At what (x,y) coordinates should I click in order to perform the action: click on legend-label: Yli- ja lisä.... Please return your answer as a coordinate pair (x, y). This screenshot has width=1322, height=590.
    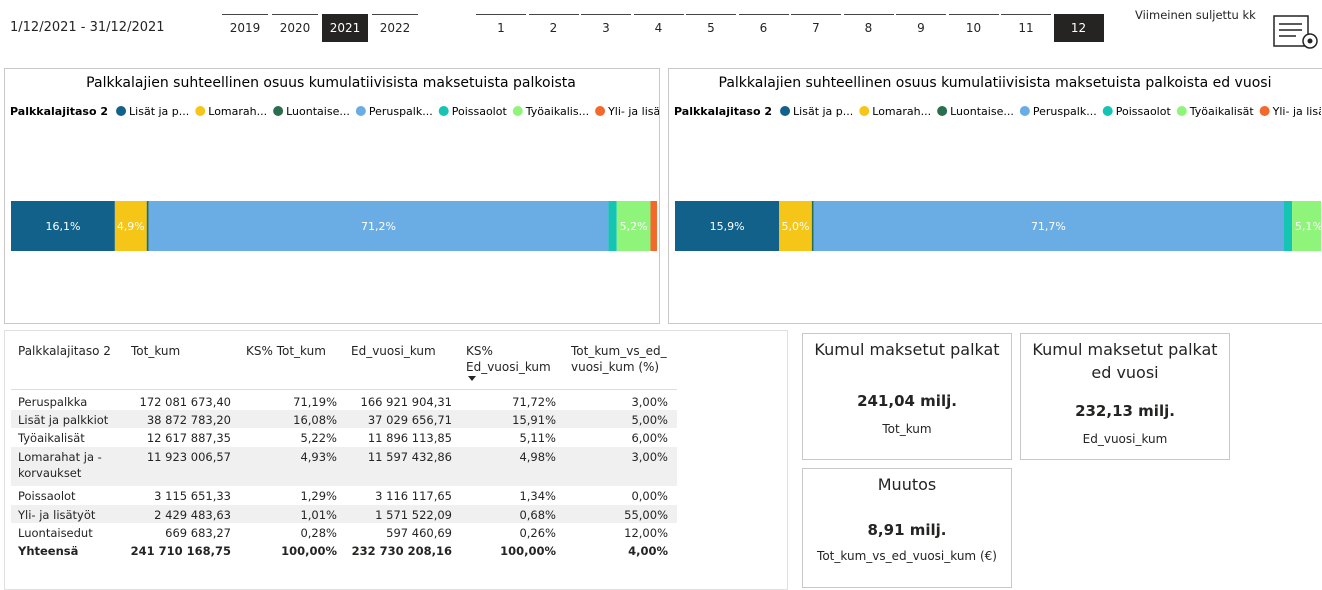
    Looking at the image, I should click on (1296, 111).